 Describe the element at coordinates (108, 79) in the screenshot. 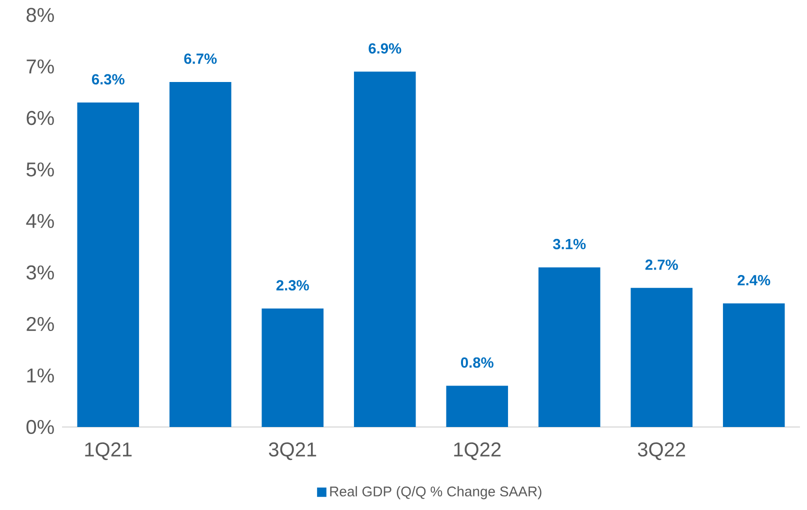

I see `data-label: 6.3%` at that location.